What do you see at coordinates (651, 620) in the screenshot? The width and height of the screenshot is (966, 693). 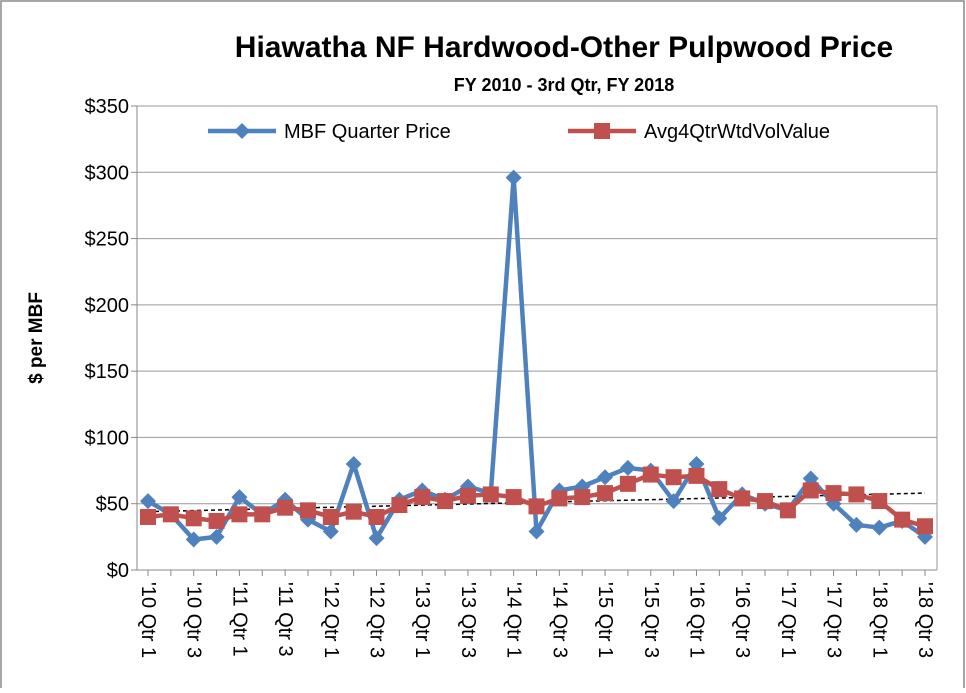 I see `x-tick-label: '15 Qtr 3` at bounding box center [651, 620].